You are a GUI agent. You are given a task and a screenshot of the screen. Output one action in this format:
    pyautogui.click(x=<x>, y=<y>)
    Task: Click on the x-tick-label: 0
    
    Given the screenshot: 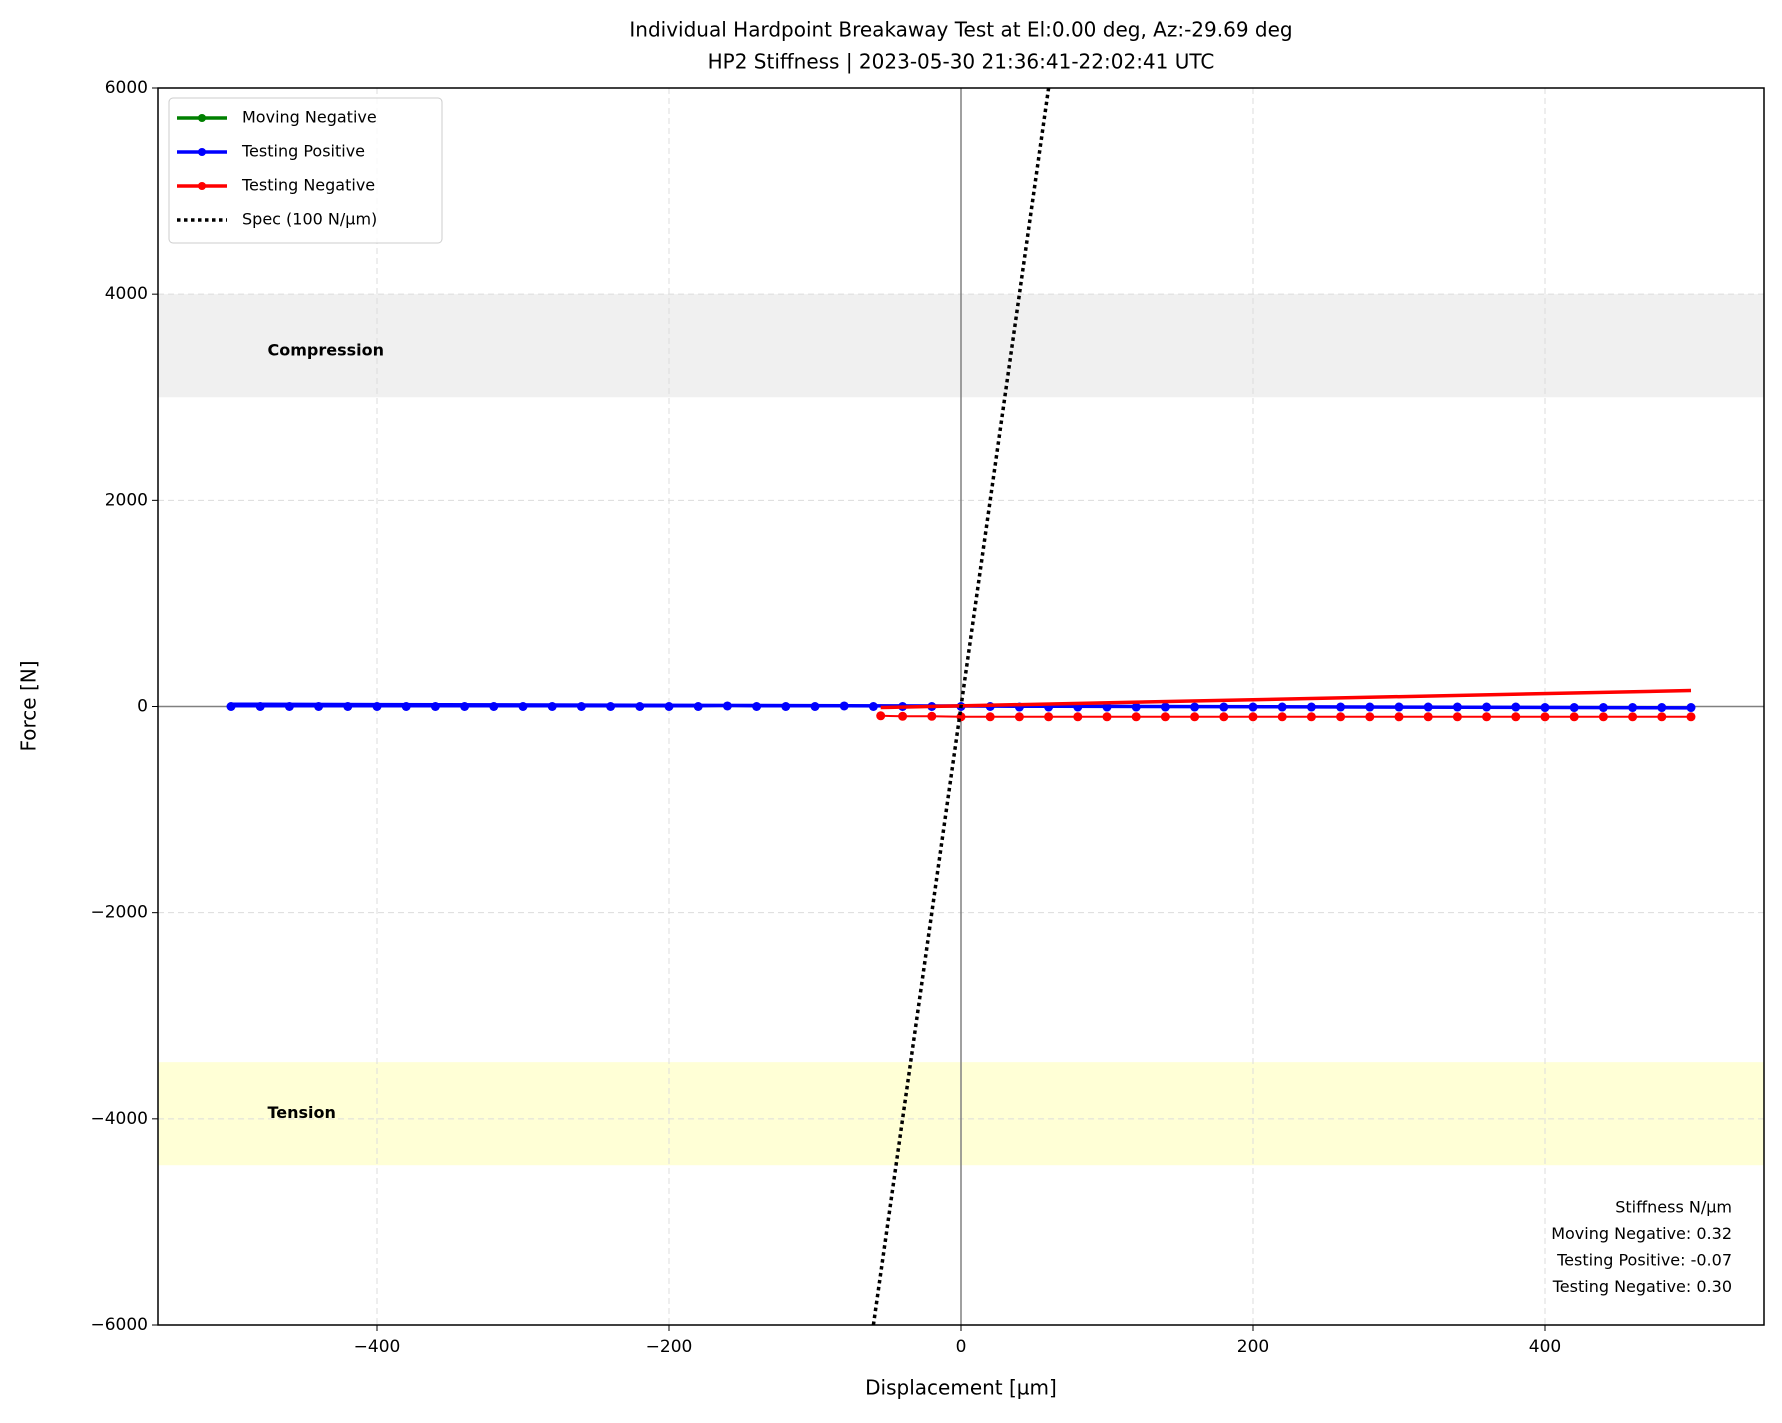 What is the action you would take?
    pyautogui.click(x=961, y=1347)
    